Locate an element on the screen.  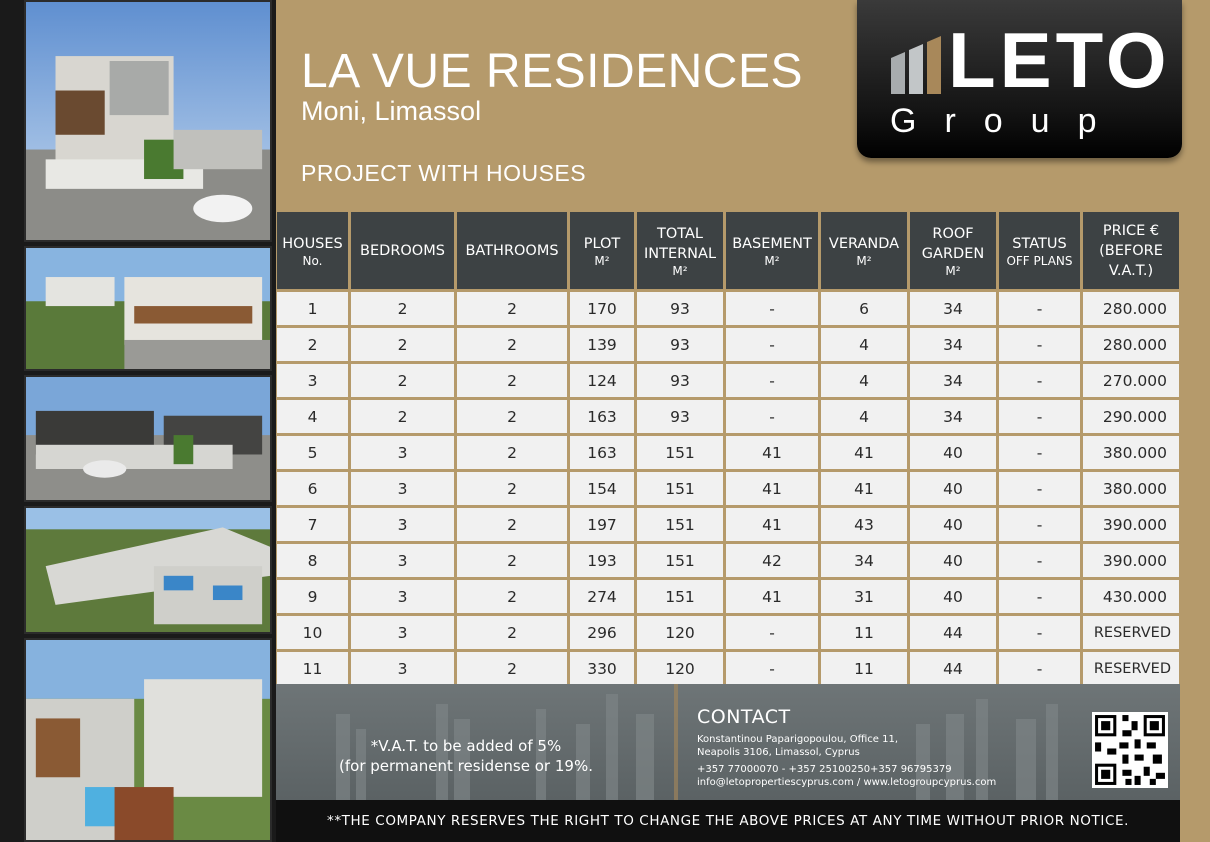
cell-veranda: 6 is located at coordinates (864, 308).